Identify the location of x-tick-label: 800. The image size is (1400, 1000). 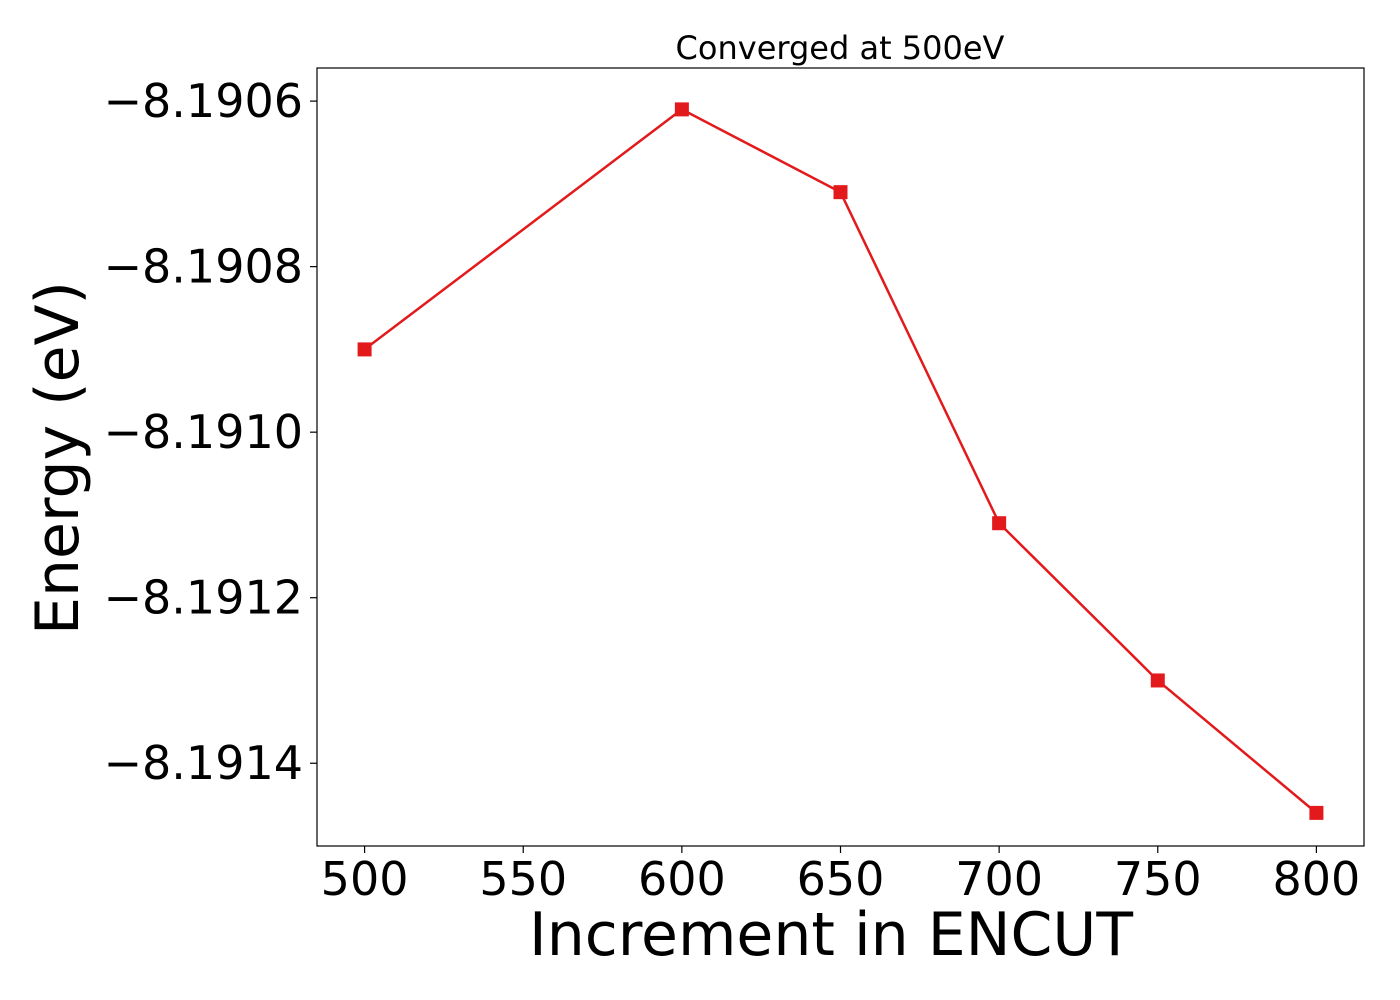
(1317, 879).